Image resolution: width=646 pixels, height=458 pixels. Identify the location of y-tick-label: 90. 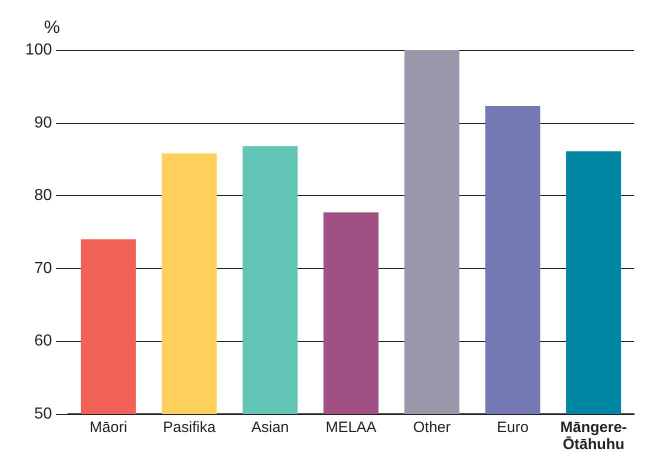
(43, 123).